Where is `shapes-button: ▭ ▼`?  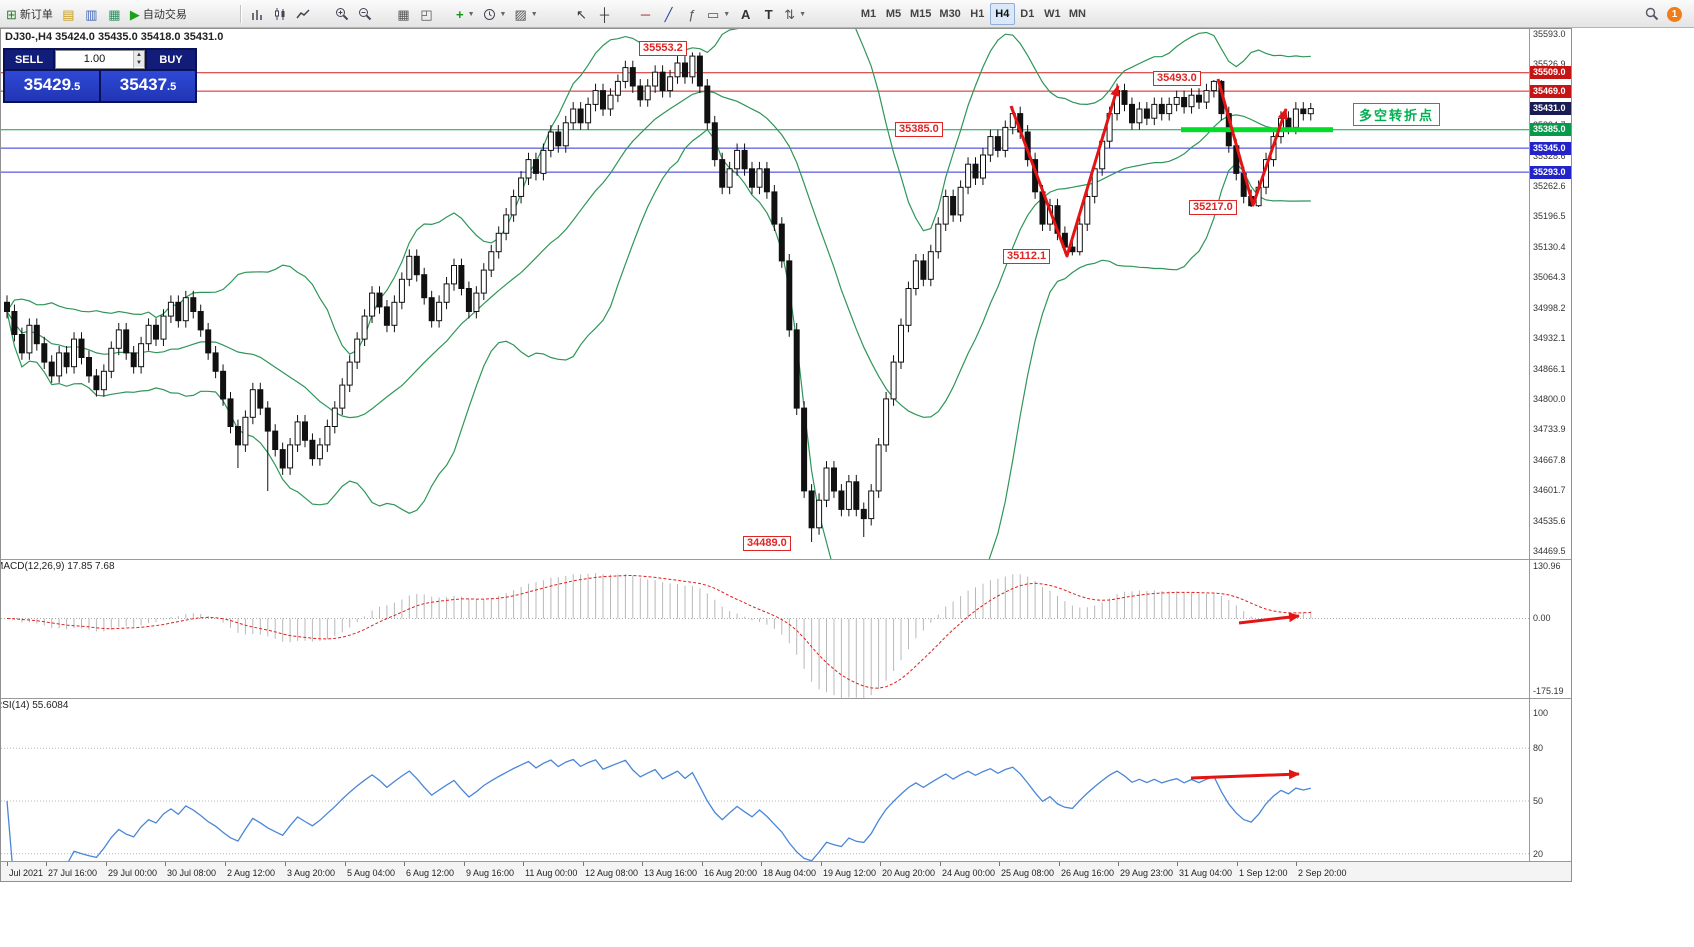 shapes-button: ▭ ▼ is located at coordinates (718, 14).